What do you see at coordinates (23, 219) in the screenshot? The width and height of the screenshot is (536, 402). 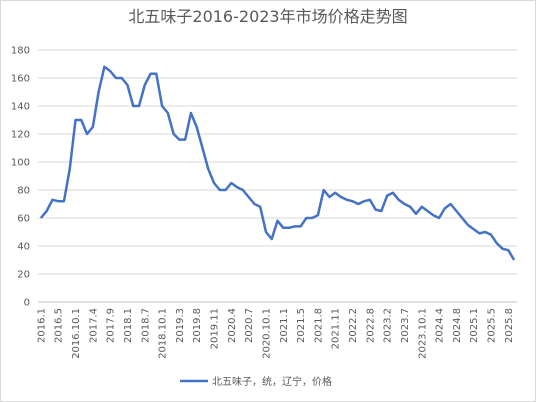 I see `y-tick-label: 60` at bounding box center [23, 219].